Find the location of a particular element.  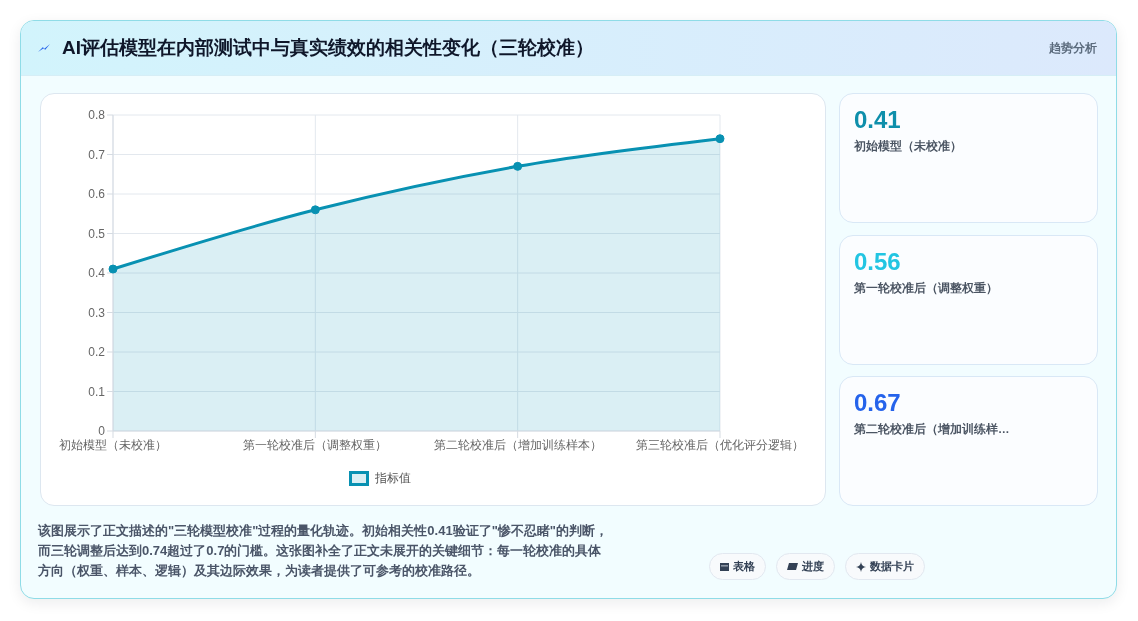

y-tick-label: 0.7 is located at coordinates (97, 154).